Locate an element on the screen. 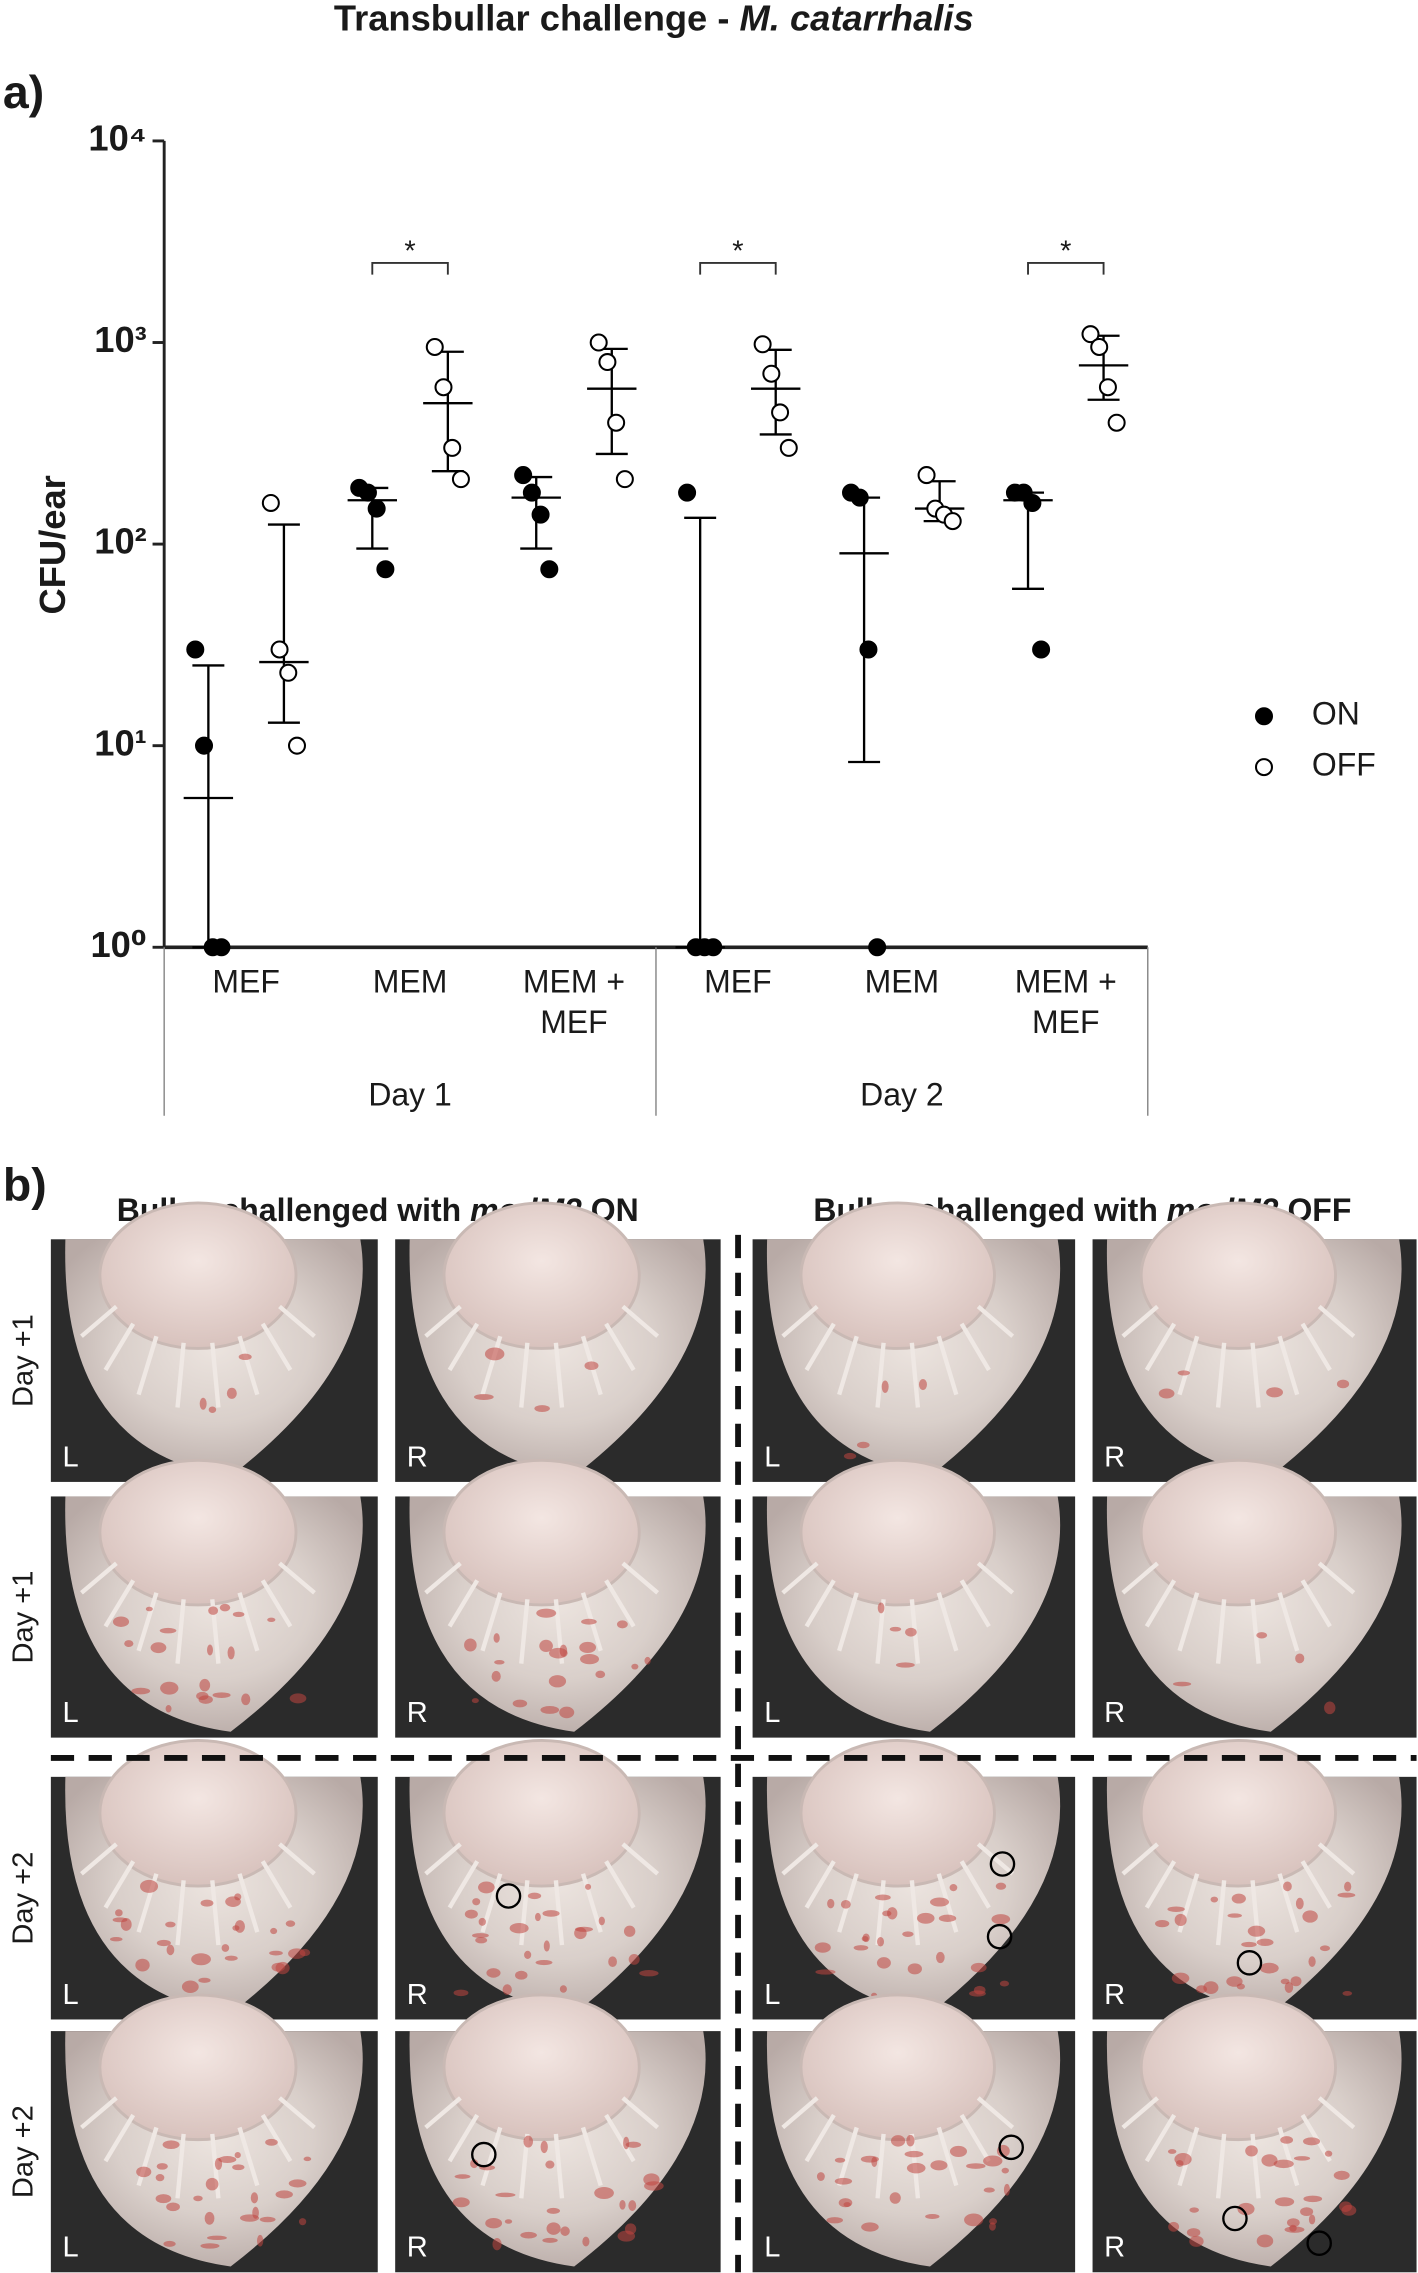 The image size is (1418, 2273). title-text: Transbullar challenge - is located at coordinates (537, 19).